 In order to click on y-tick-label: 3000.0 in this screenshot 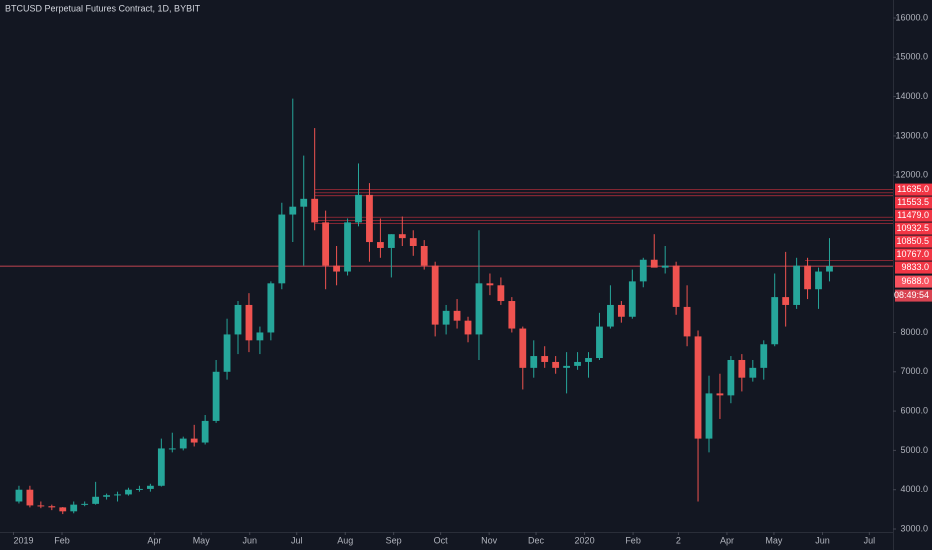, I will do `click(914, 528)`.